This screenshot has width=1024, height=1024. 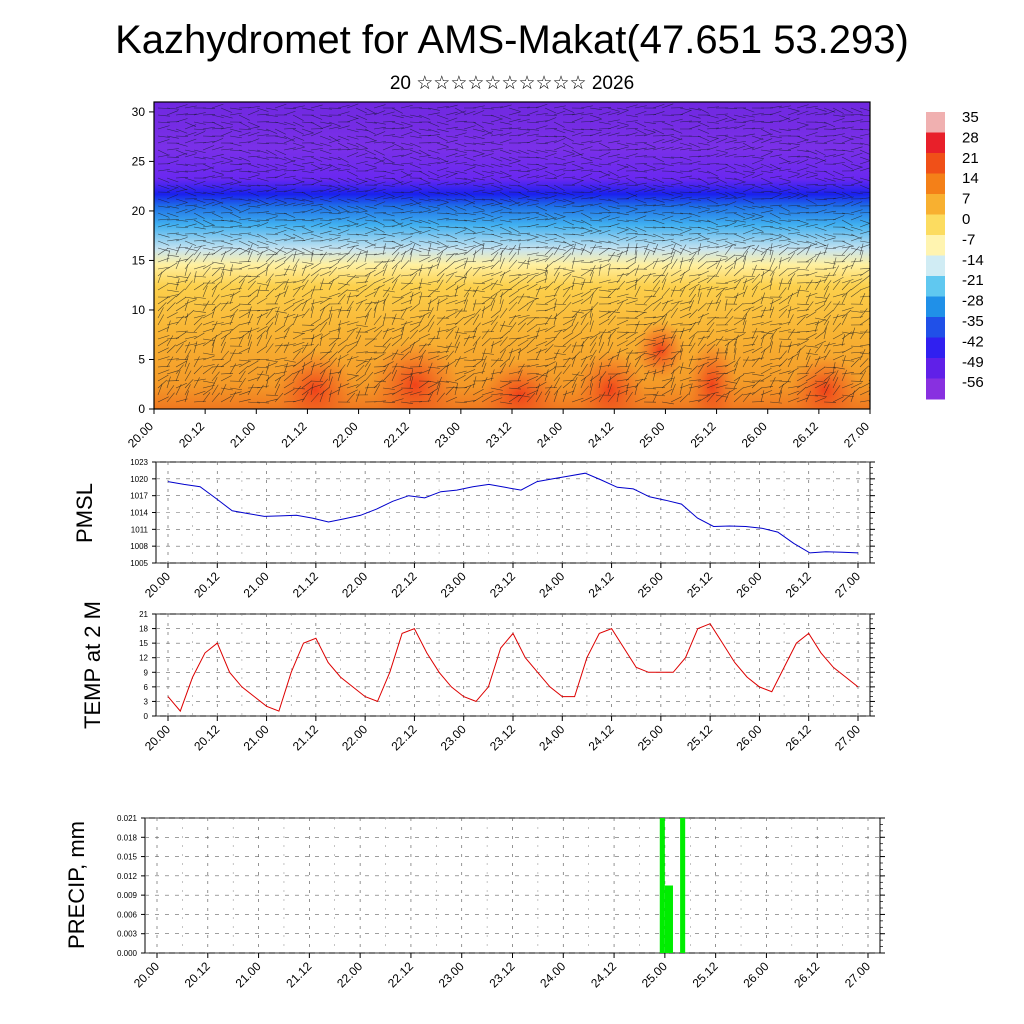 I want to click on x-tick-label: 22.00, so click(x=349, y=974).